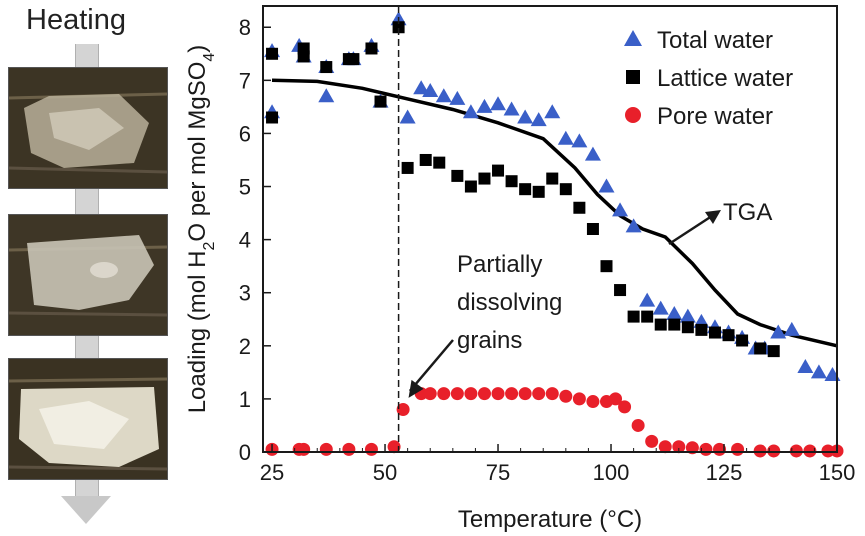  Describe the element at coordinates (725, 78) in the screenshot. I see `legend-label: Lattice water` at that location.